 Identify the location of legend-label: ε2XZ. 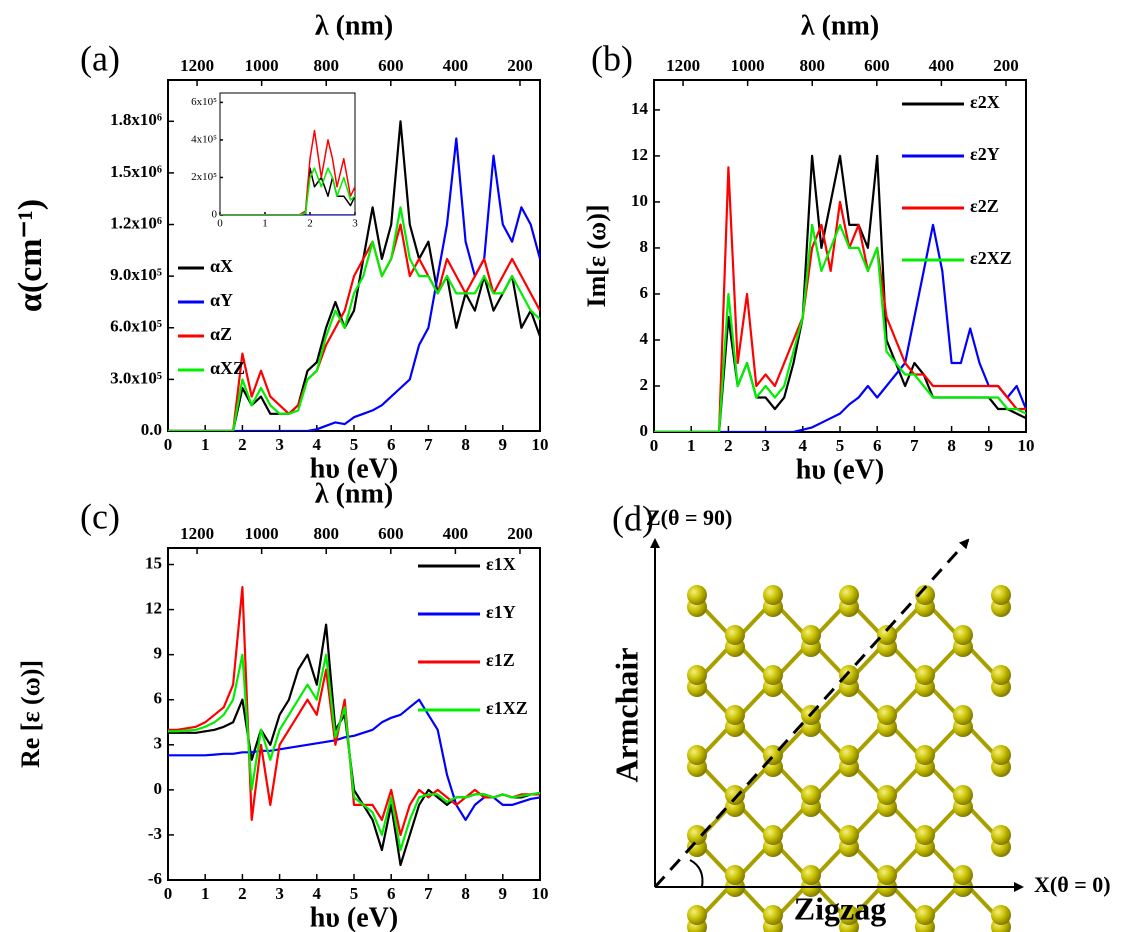
(991, 258).